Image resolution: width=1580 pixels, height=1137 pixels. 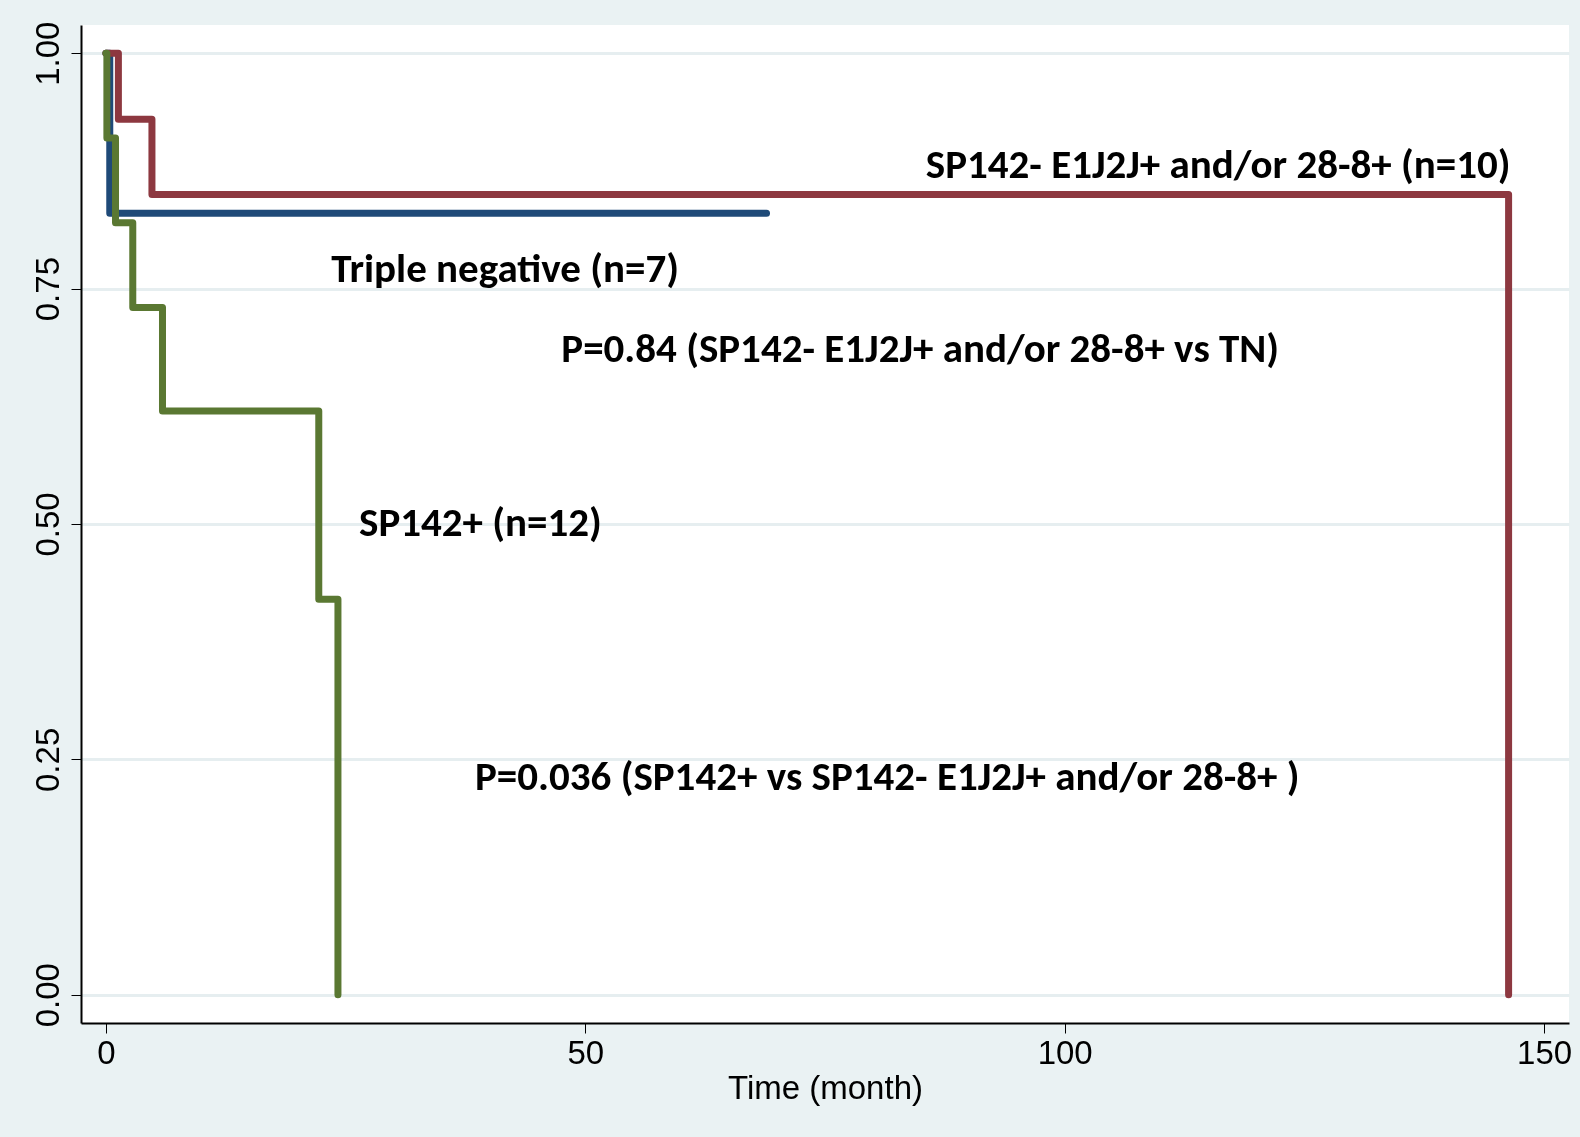 I want to click on x-tick-label: 100, so click(x=1065, y=1052).